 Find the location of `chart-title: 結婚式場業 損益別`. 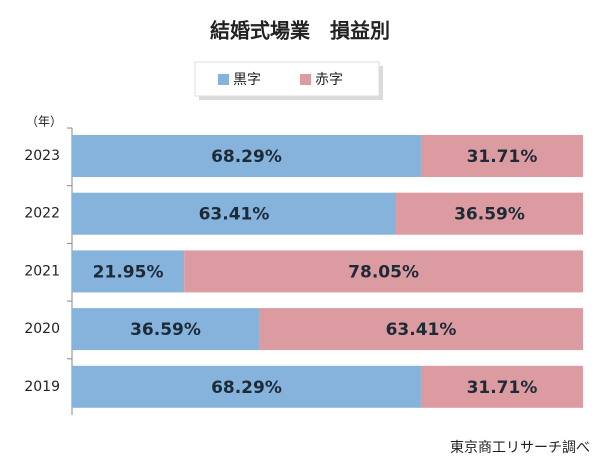

chart-title: 結婚式場業 損益別 is located at coordinates (300, 31).